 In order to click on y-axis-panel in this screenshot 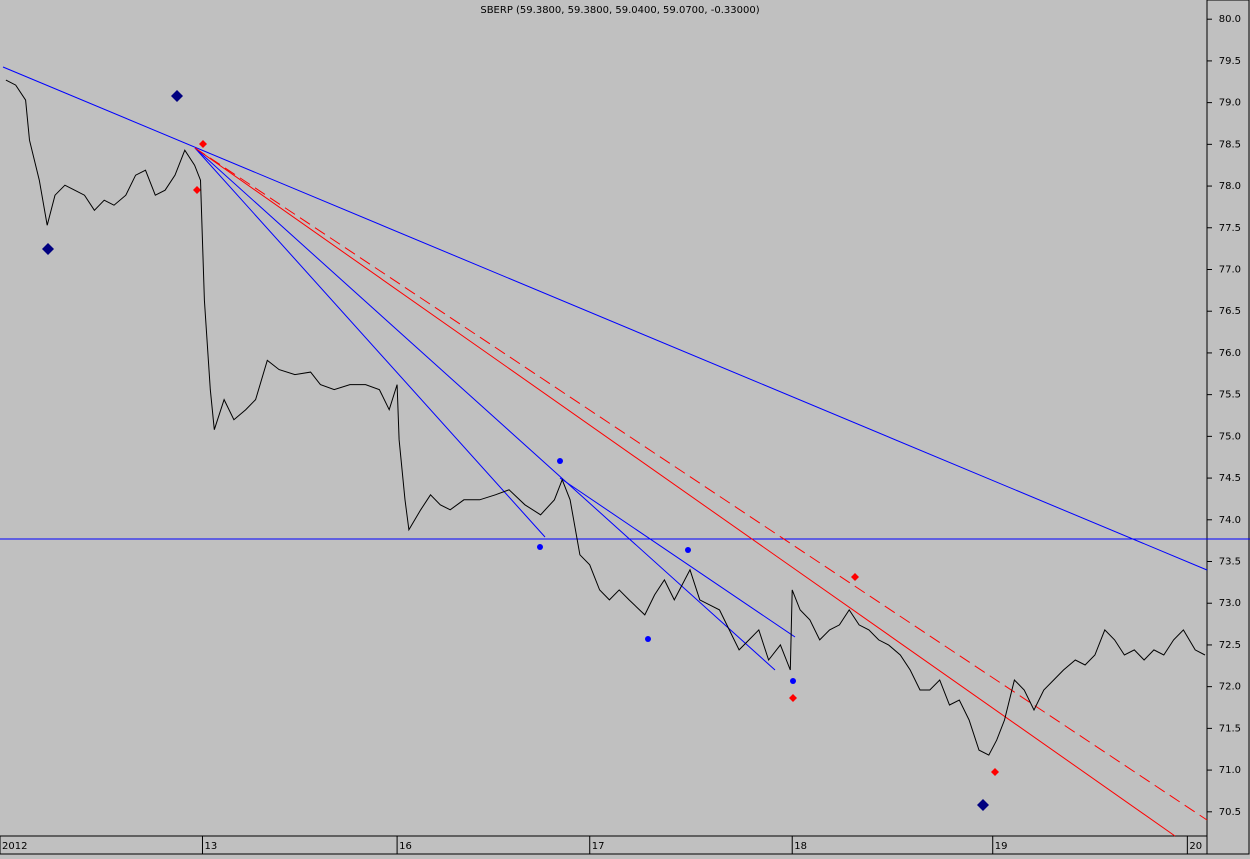, I will do `click(1228, 427)`.